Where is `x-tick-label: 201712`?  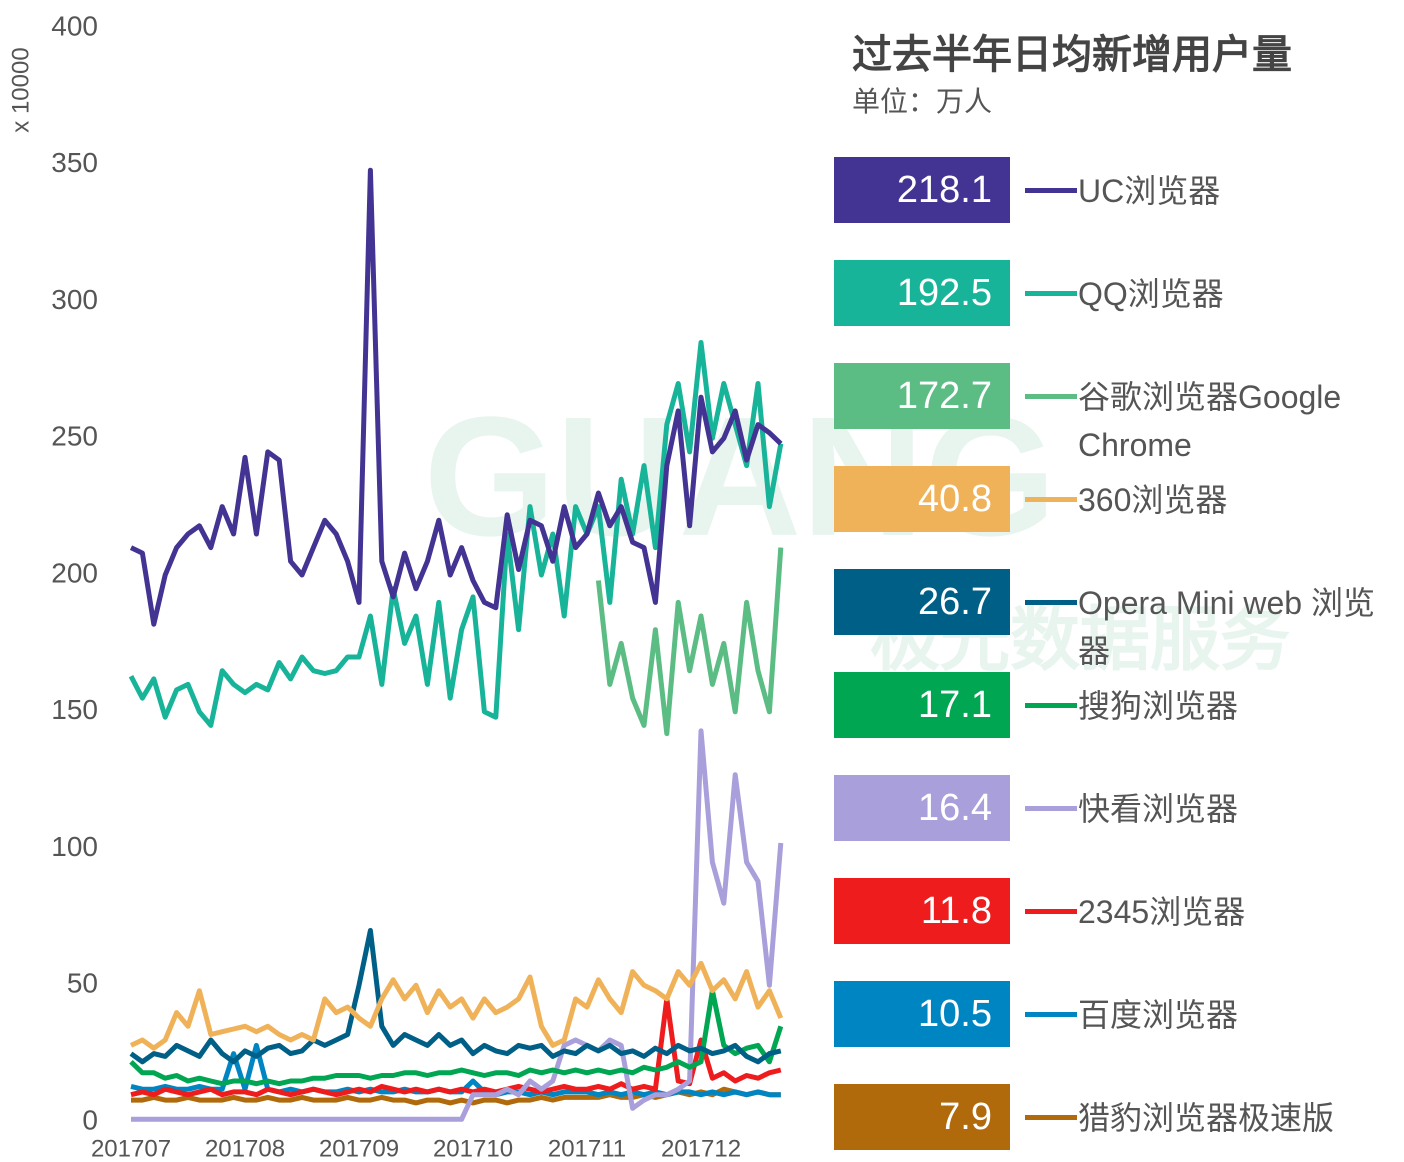
x-tick-label: 201712 is located at coordinates (701, 1148).